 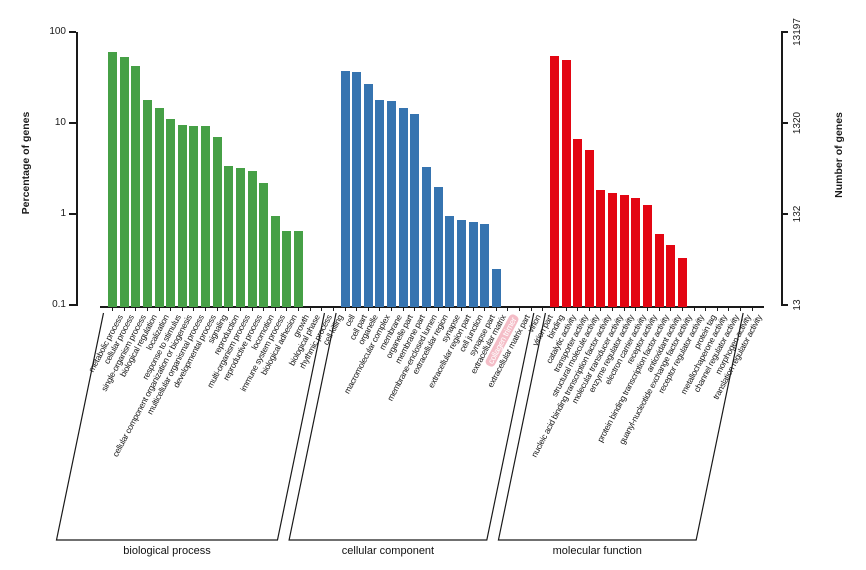 What do you see at coordinates (597, 551) in the screenshot?
I see `category-label-molecular-function: molecular function` at bounding box center [597, 551].